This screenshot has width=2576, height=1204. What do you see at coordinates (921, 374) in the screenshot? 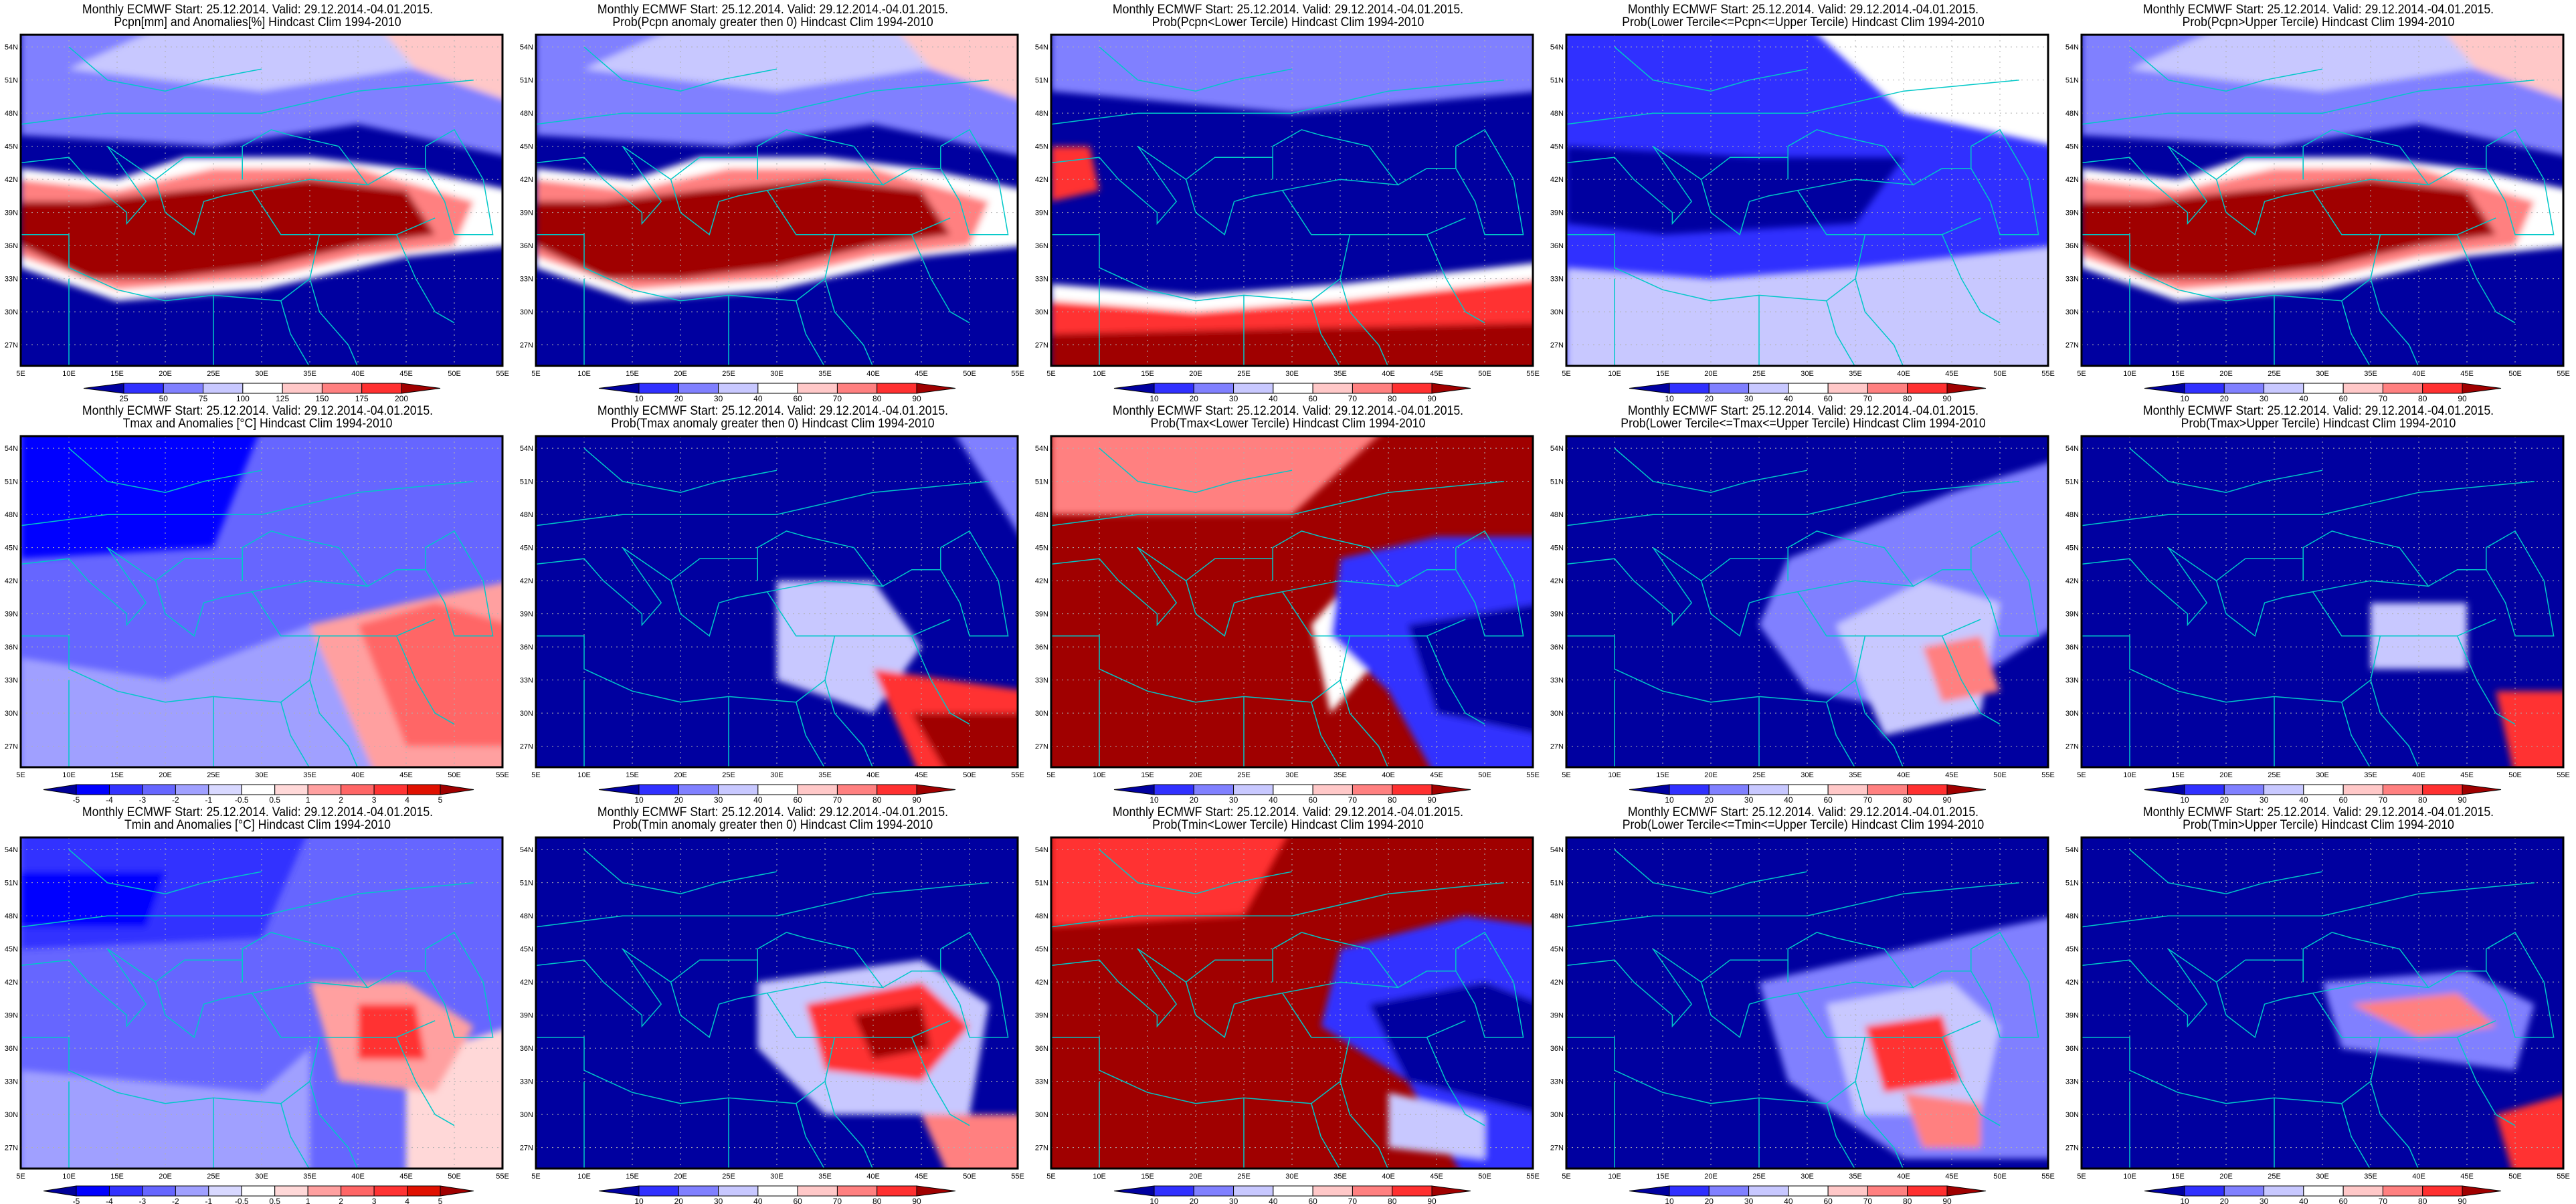
I see `lon-tick-label: 45E` at bounding box center [921, 374].